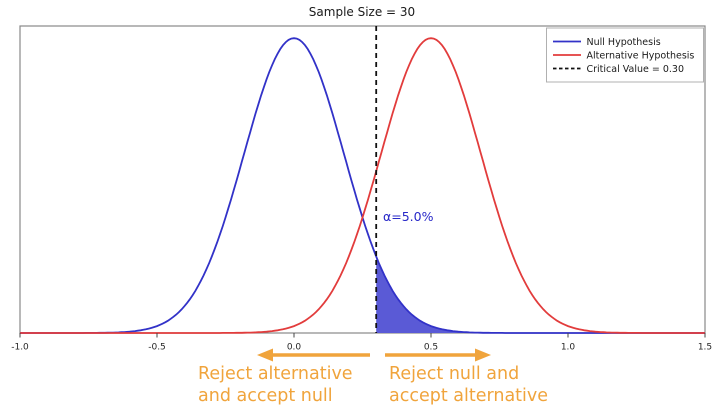  What do you see at coordinates (294, 348) in the screenshot?
I see `x-tick-label: 0.0` at bounding box center [294, 348].